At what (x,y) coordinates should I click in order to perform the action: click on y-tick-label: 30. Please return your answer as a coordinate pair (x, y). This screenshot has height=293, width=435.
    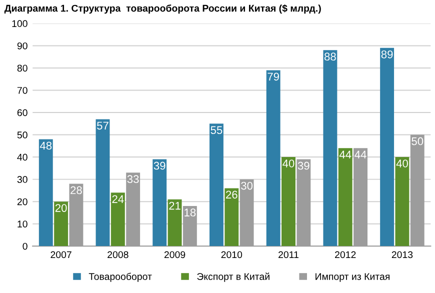
    Looking at the image, I should click on (22, 179).